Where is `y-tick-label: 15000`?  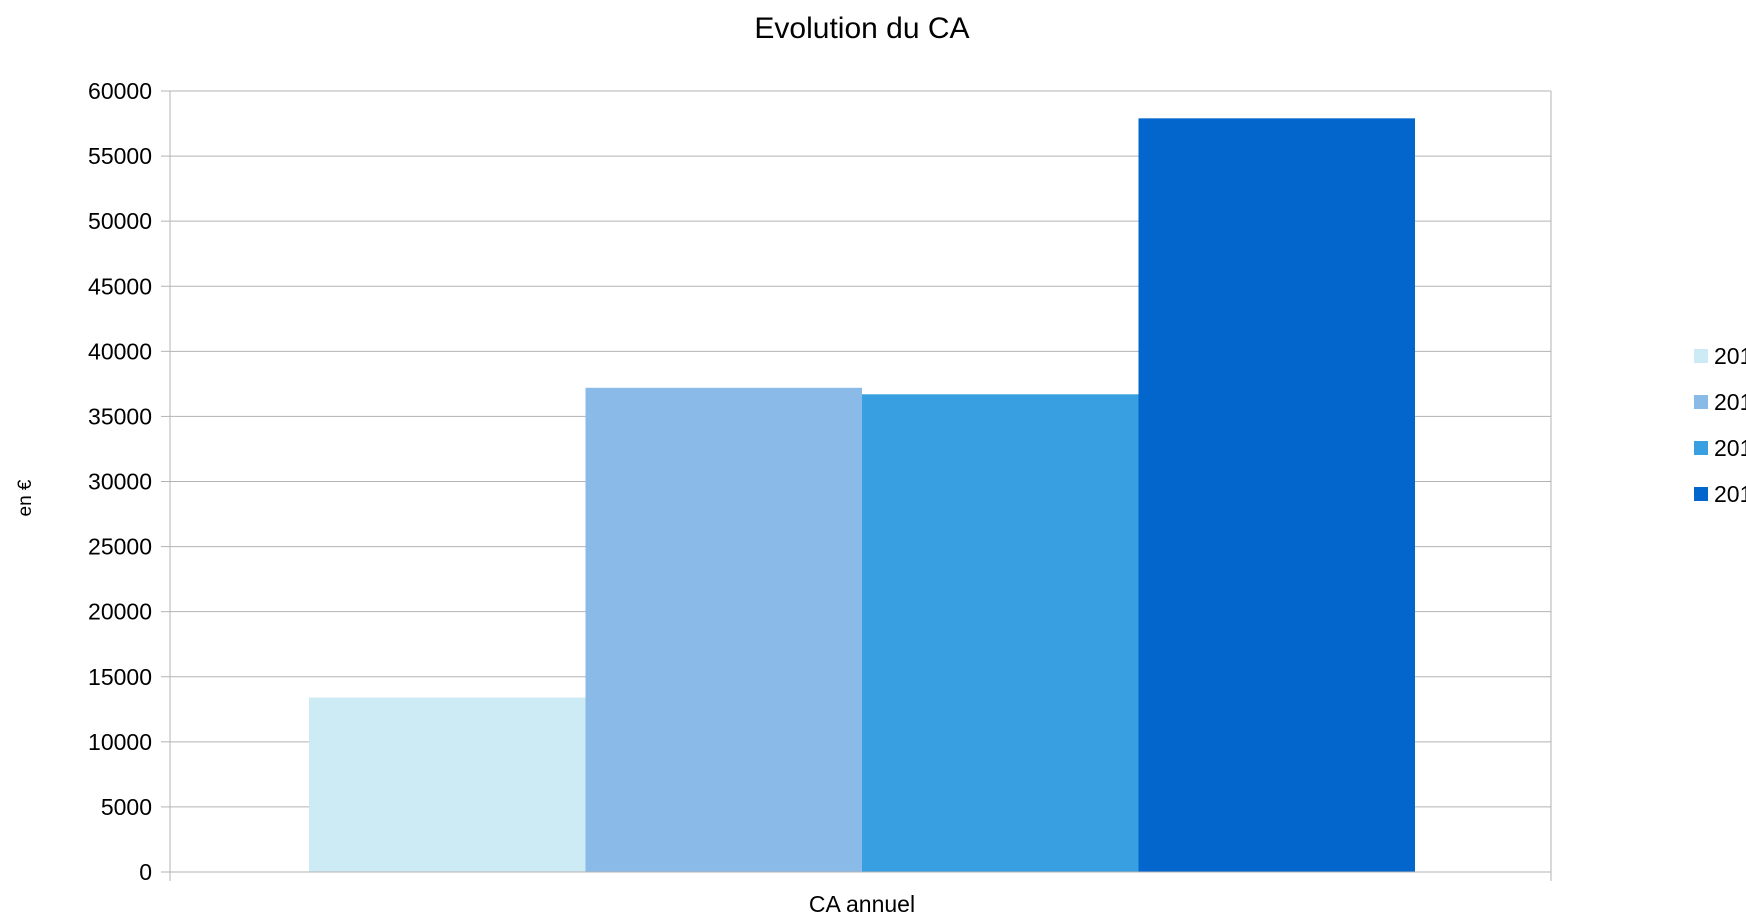 y-tick-label: 15000 is located at coordinates (120, 677).